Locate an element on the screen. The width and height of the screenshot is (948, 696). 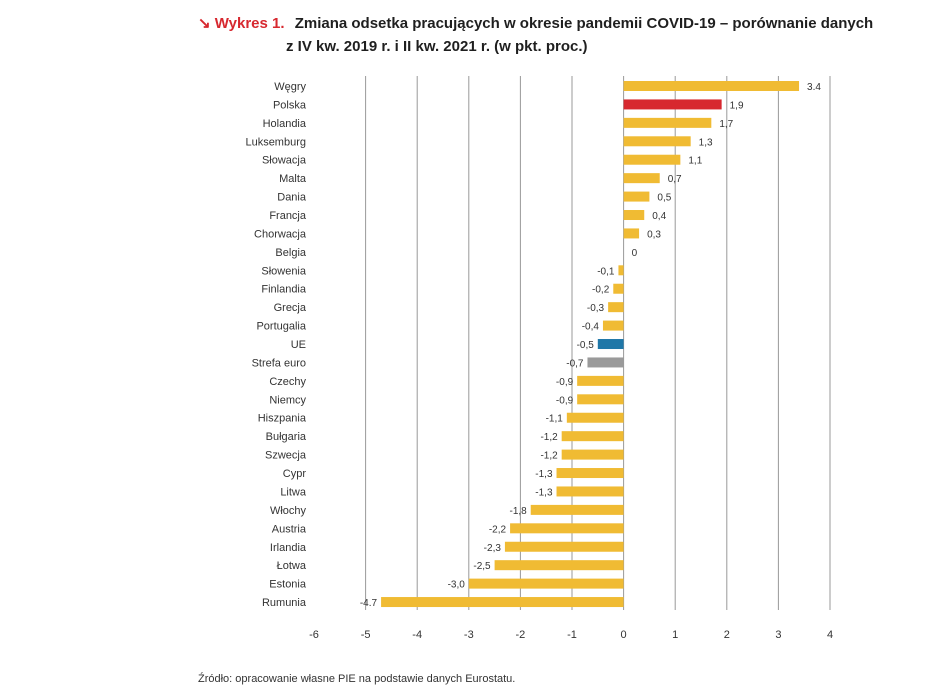
category-label: Łotwa is located at coordinates (292, 566).